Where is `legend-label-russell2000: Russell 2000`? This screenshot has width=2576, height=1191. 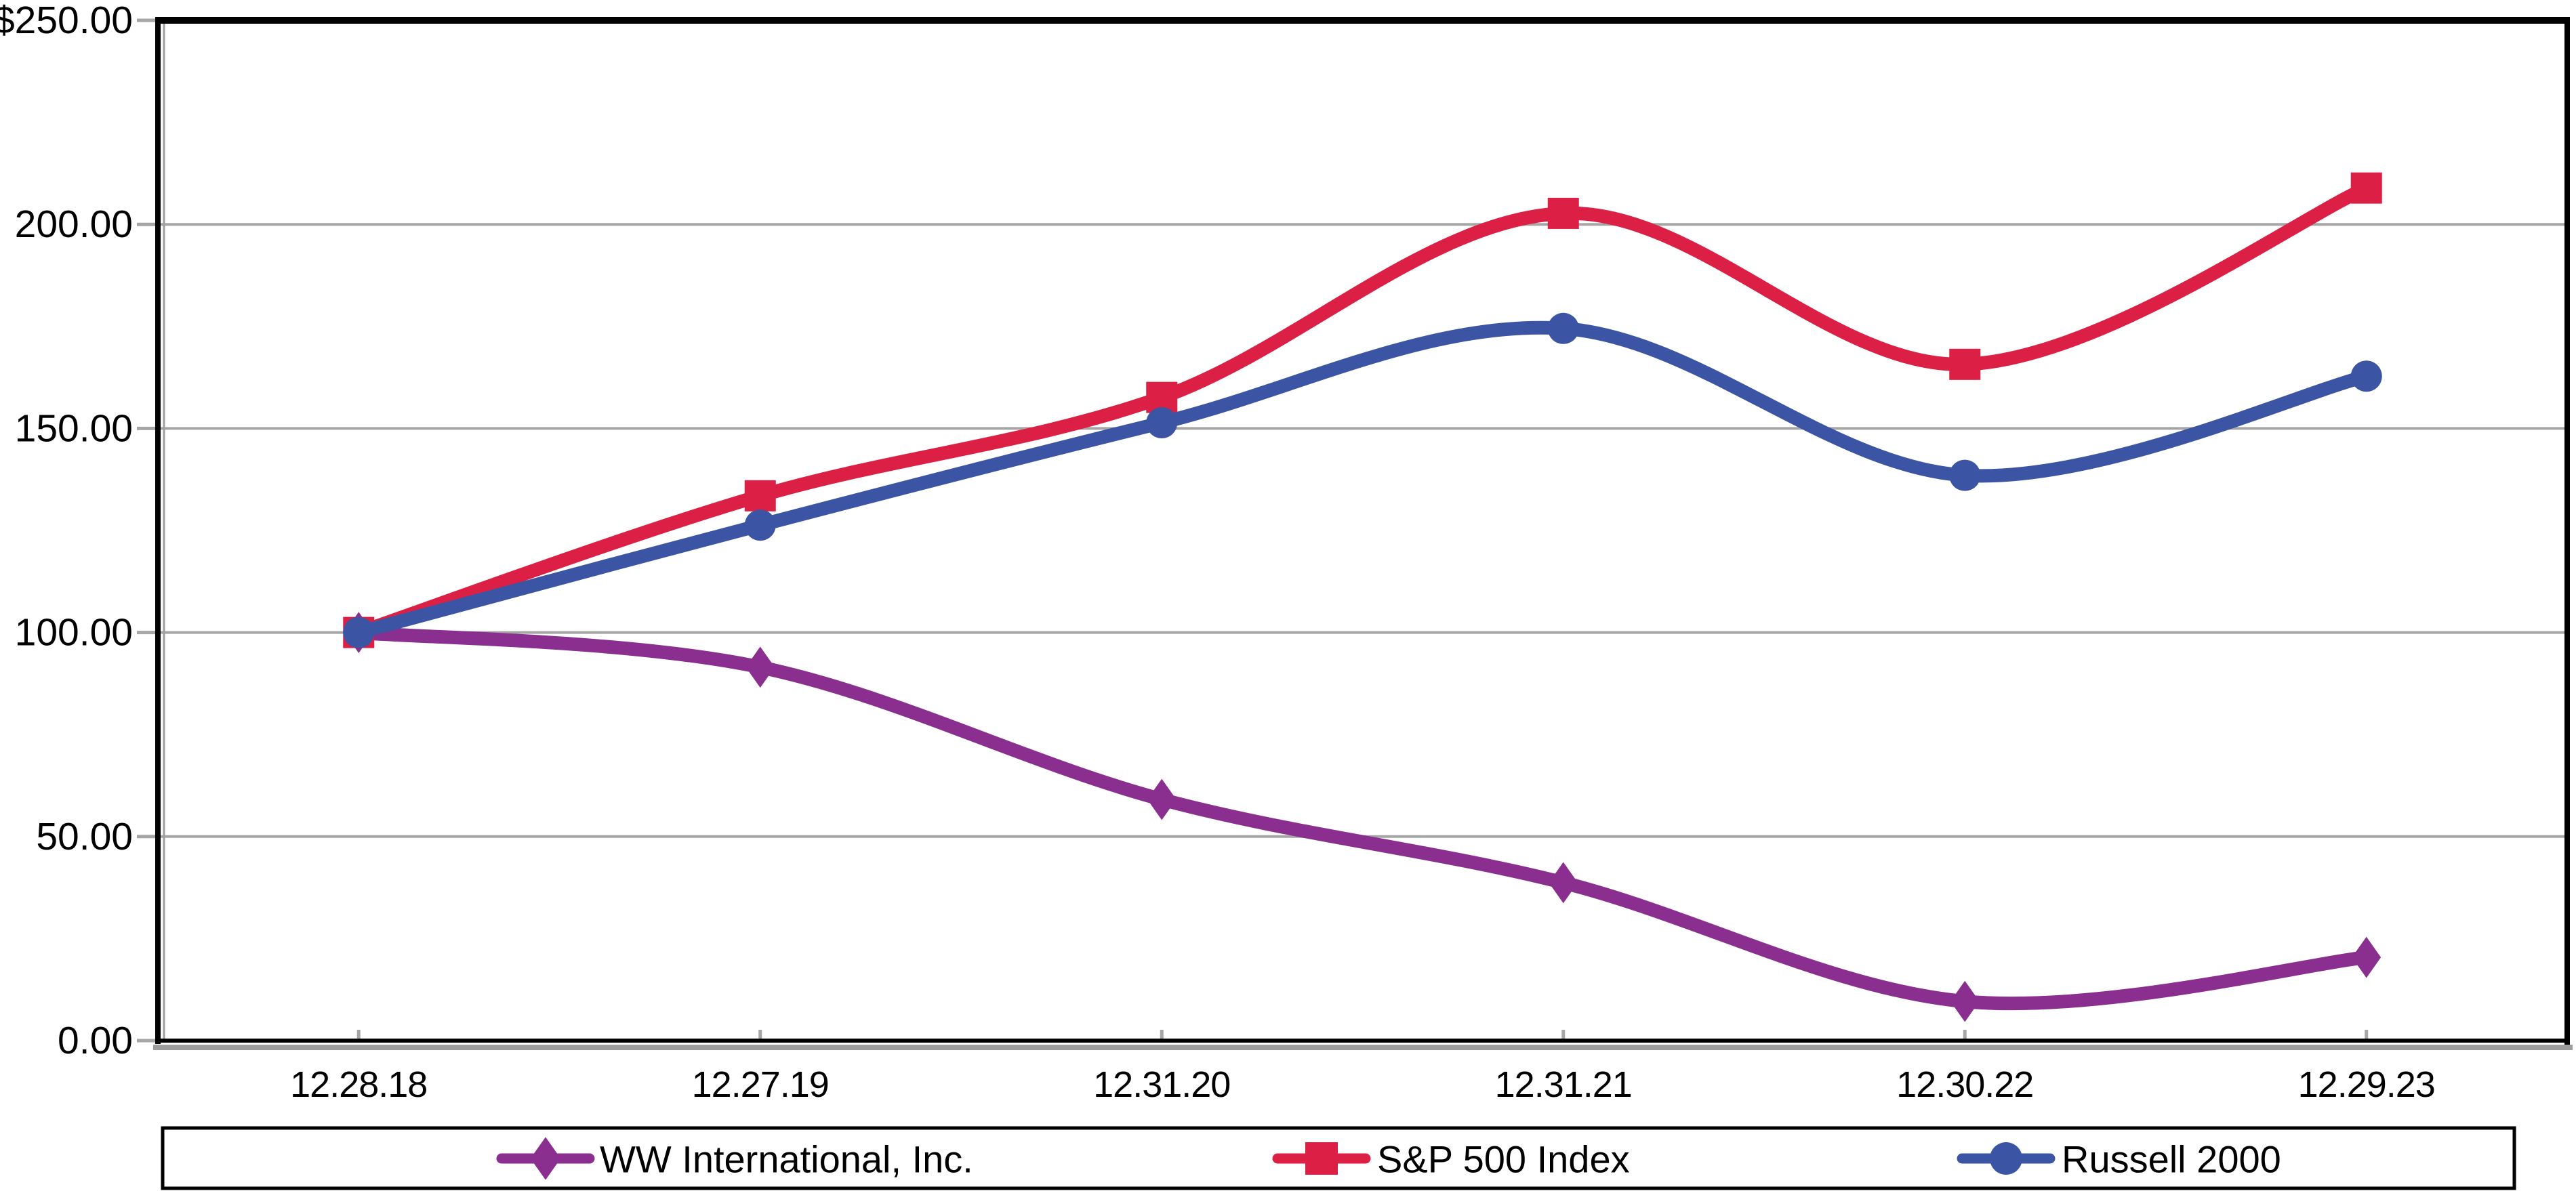
legend-label-russell2000: Russell 2000 is located at coordinates (2172, 1159).